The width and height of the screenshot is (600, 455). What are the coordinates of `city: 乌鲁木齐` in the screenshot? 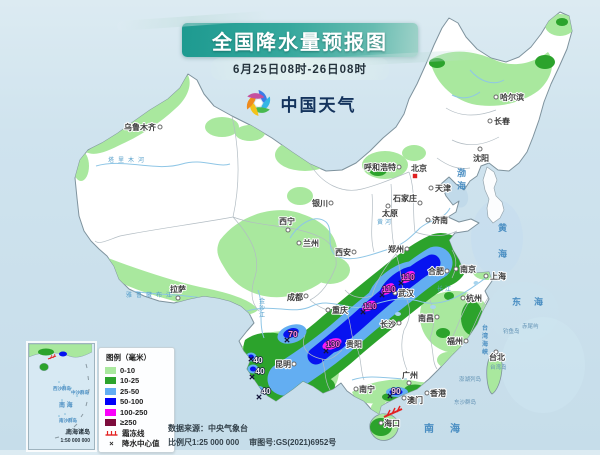 It's located at (143, 127).